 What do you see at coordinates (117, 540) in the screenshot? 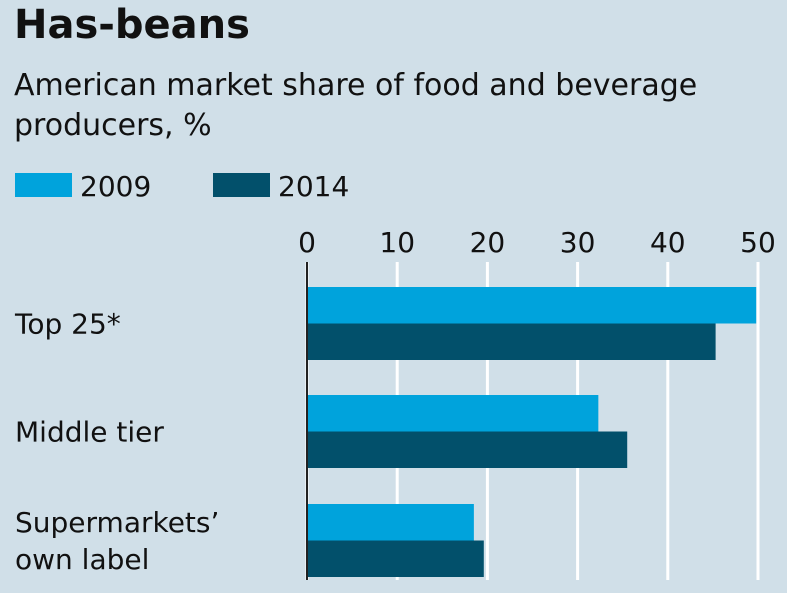
I see `y-tick-label: Supermarkets’ own label` at bounding box center [117, 540].